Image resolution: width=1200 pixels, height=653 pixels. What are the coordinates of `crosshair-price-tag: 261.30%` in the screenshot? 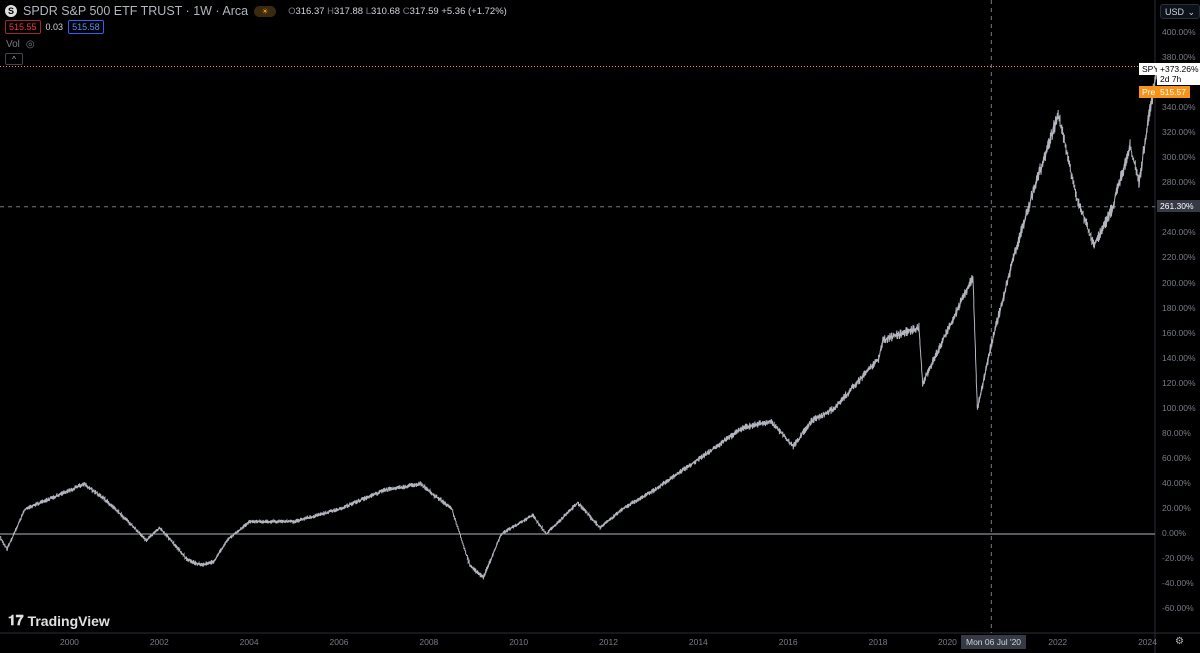 It's located at (1178, 206).